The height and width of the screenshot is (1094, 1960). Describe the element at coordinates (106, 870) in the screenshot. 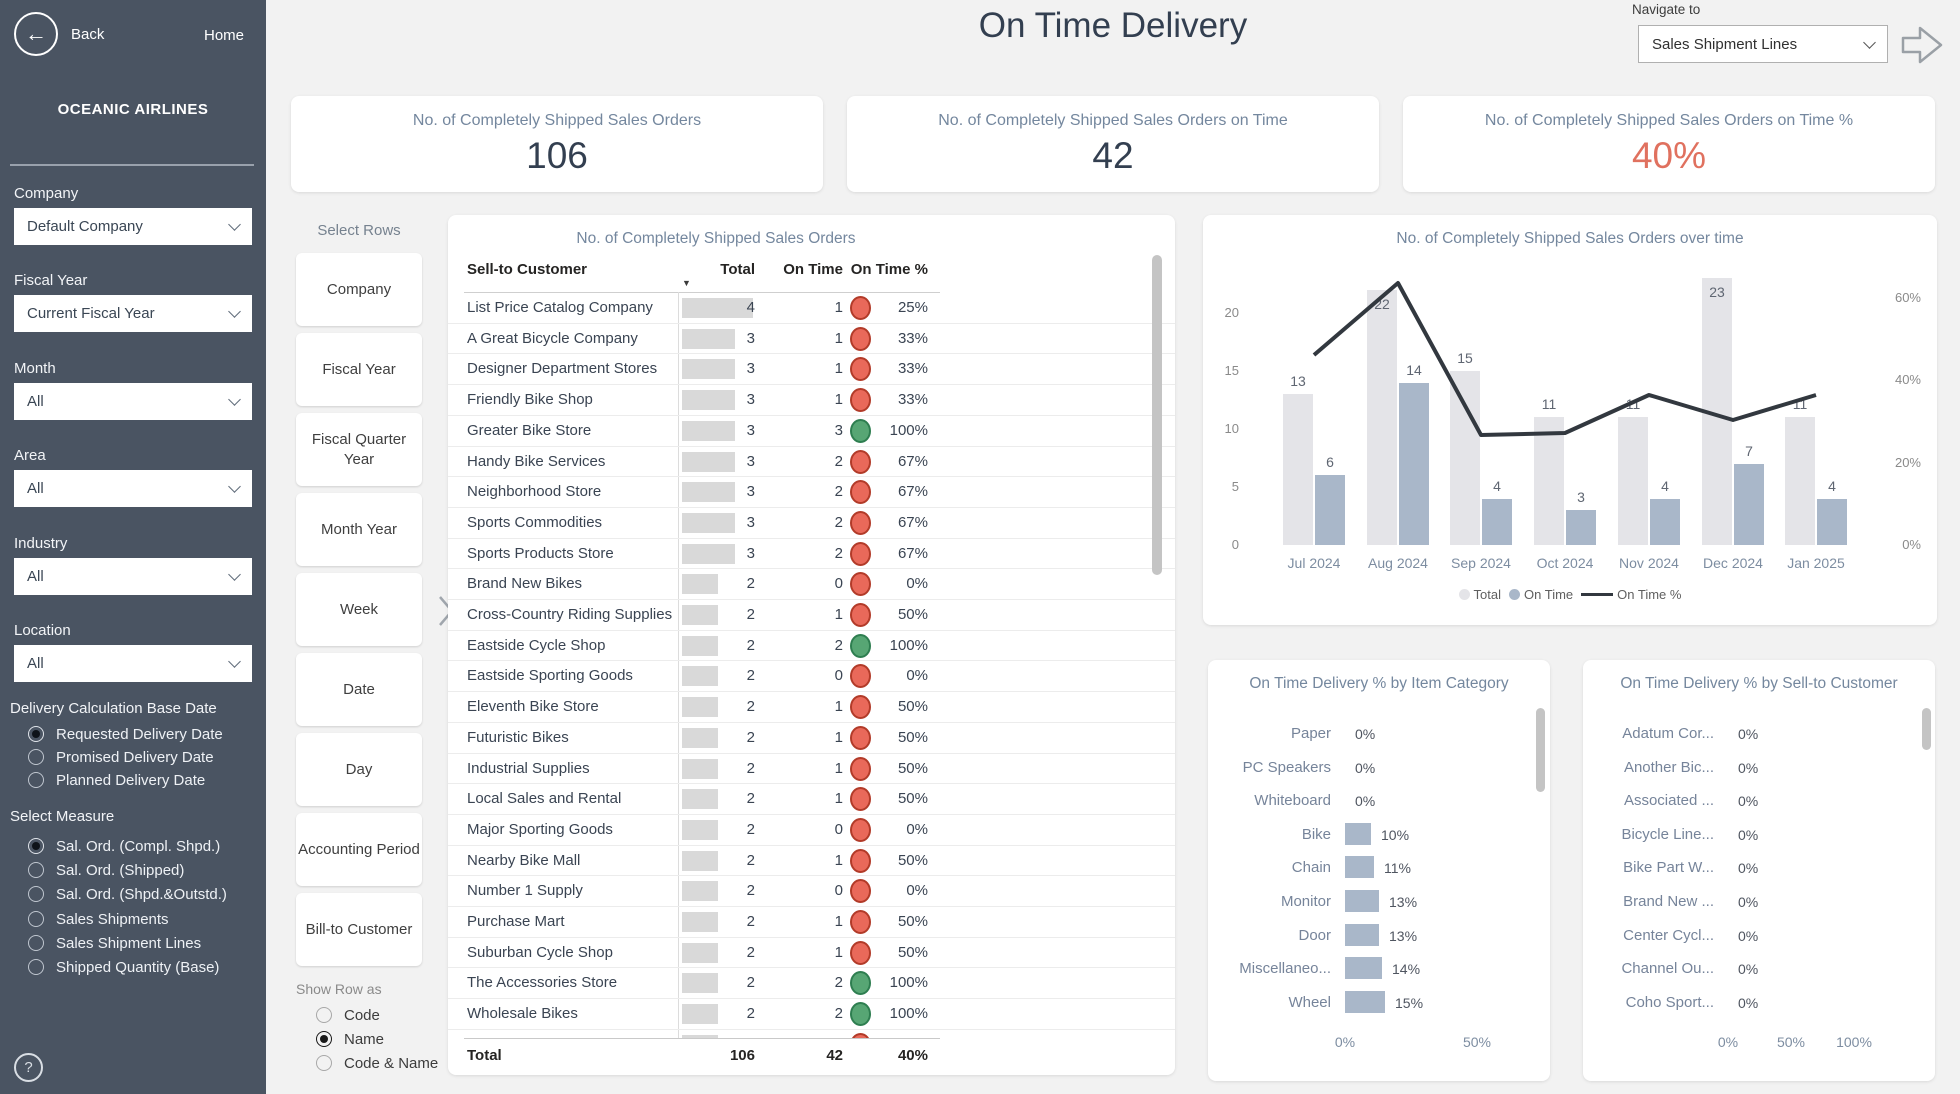

I see `radio-option-sal-ord-shipped: Sal. Ord. (Shipped)` at that location.